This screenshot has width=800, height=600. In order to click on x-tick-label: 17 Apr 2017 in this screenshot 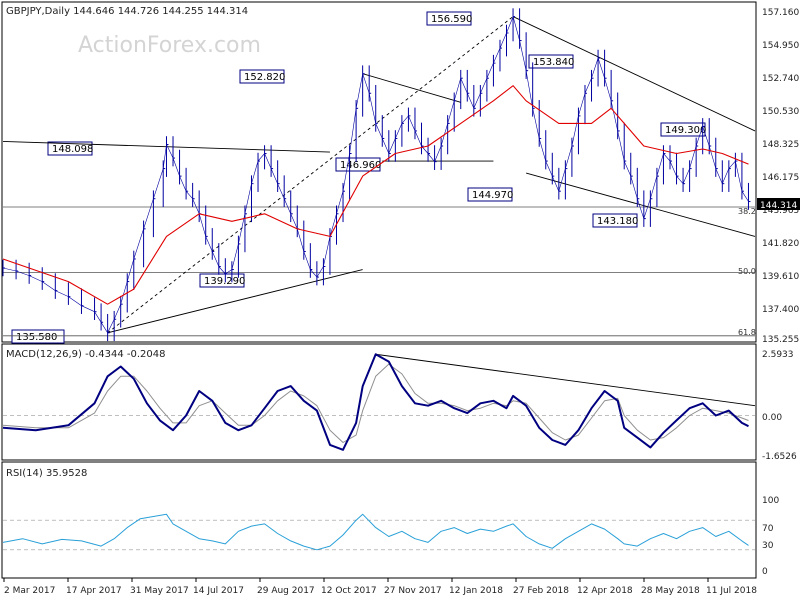, I will do `click(94, 591)`.